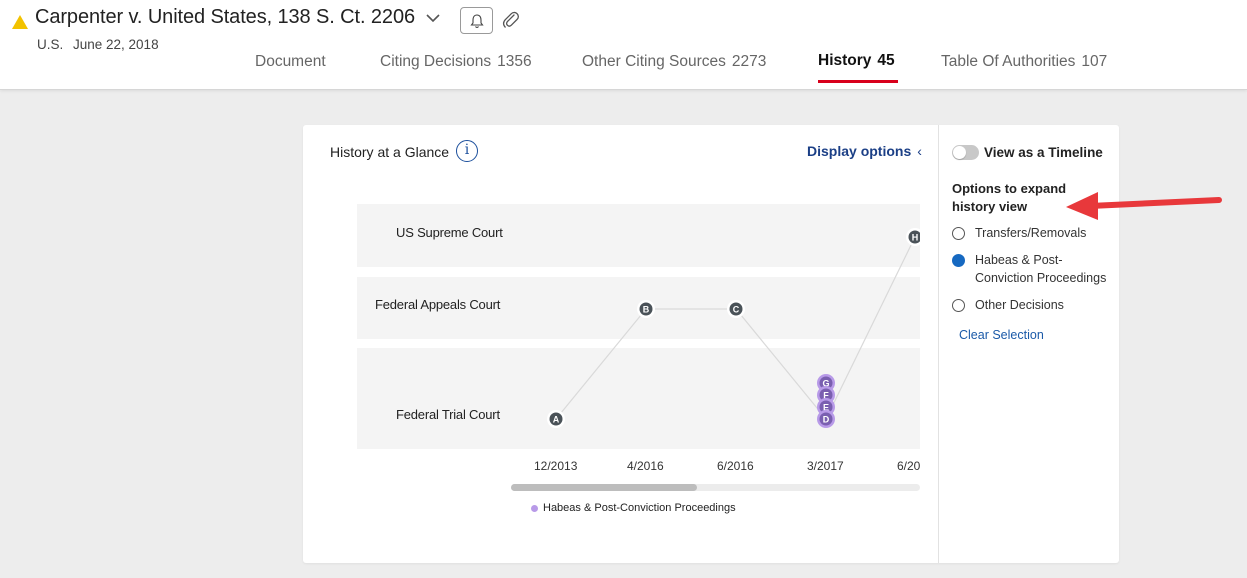 The width and height of the screenshot is (1247, 578). Describe the element at coordinates (825, 466) in the screenshot. I see `x-tick: 3/2017` at that location.